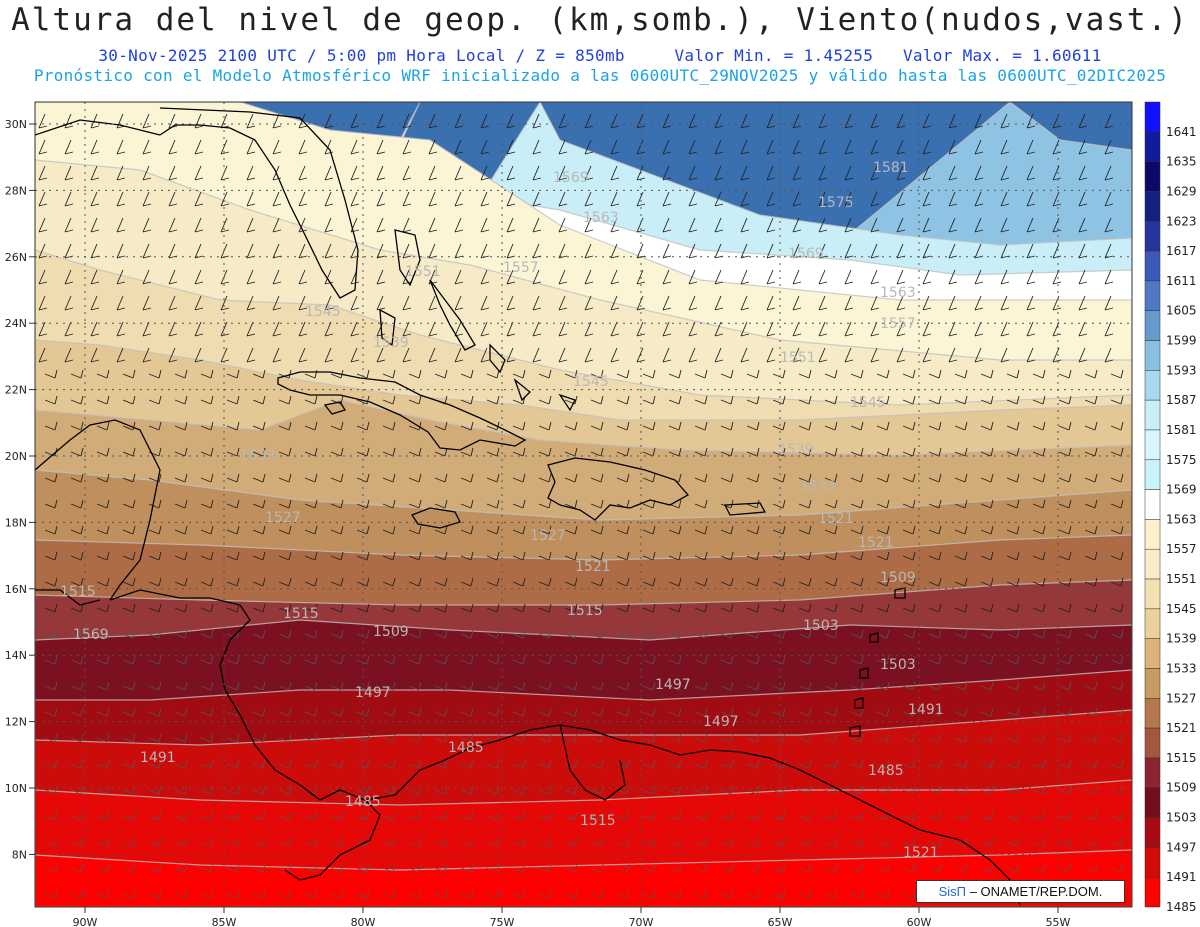  Describe the element at coordinates (1058, 921) in the screenshot. I see `lon-tick-label: 55W` at that location.